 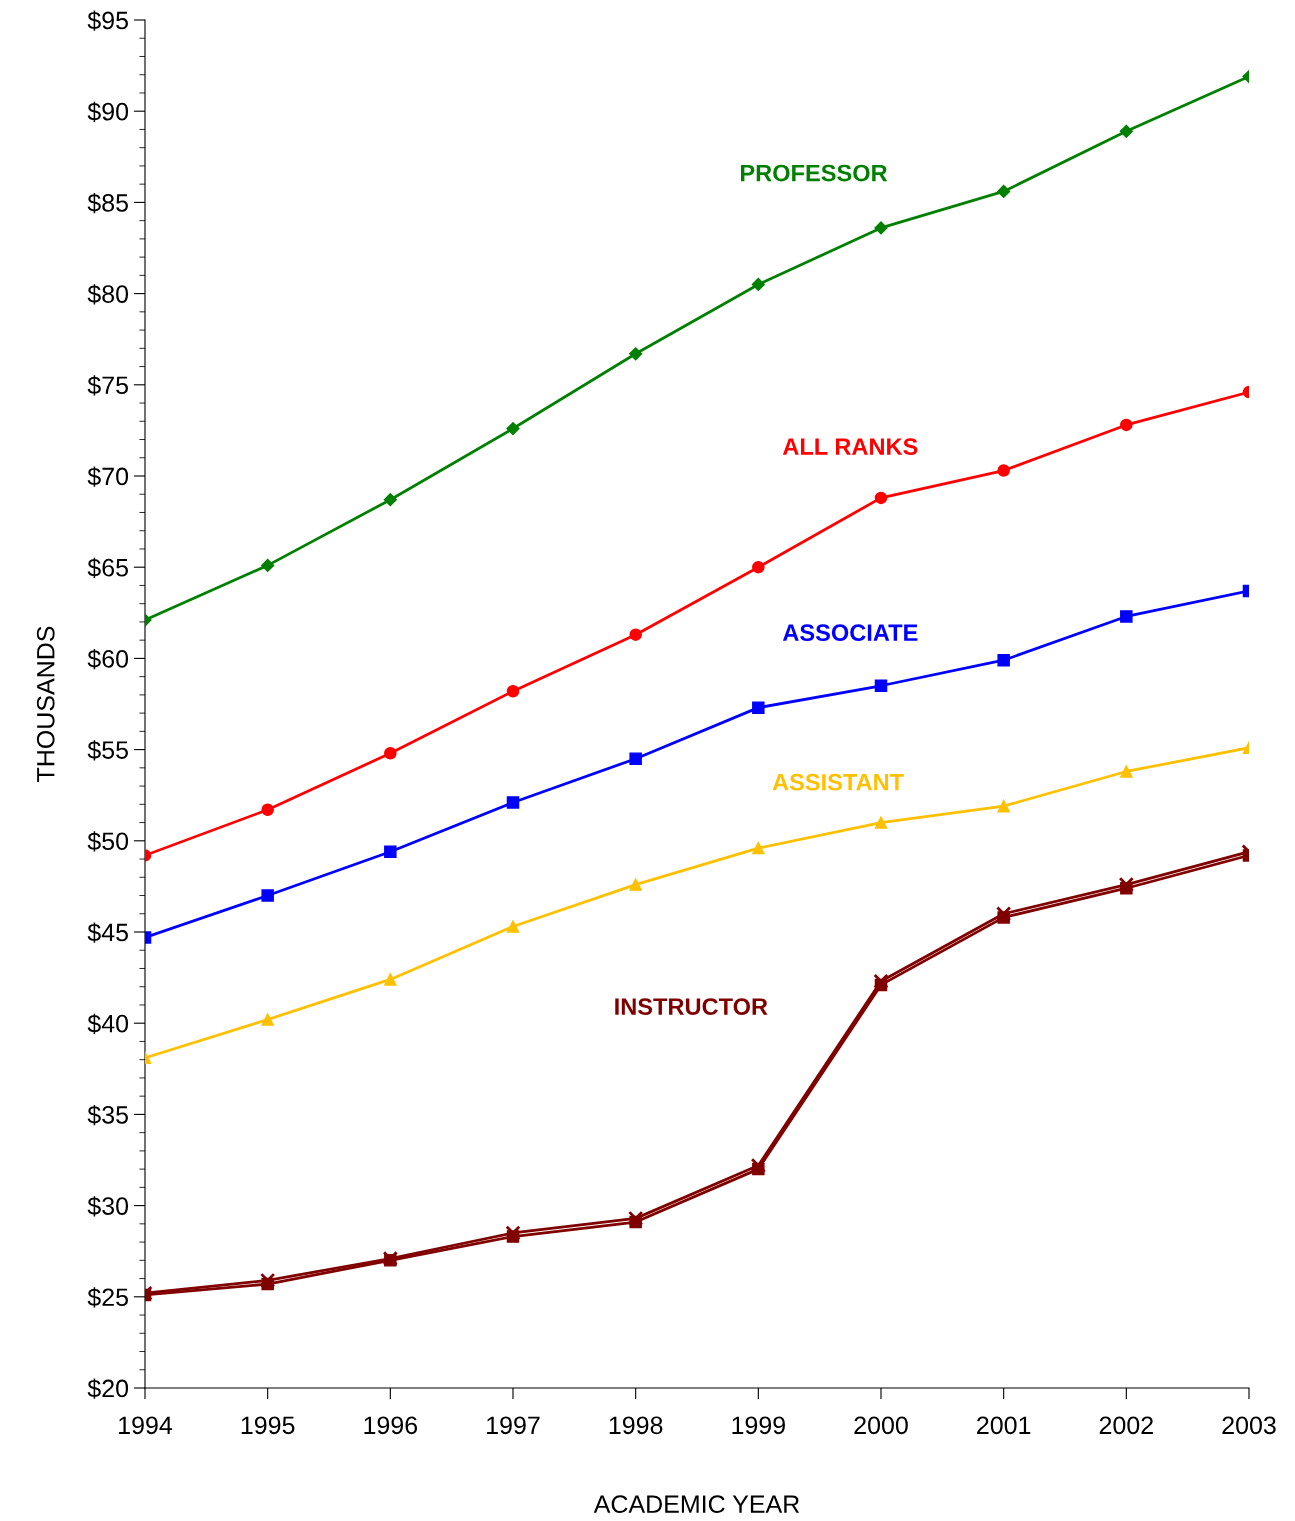 What do you see at coordinates (107, 750) in the screenshot?
I see `y-tick-label: $55` at bounding box center [107, 750].